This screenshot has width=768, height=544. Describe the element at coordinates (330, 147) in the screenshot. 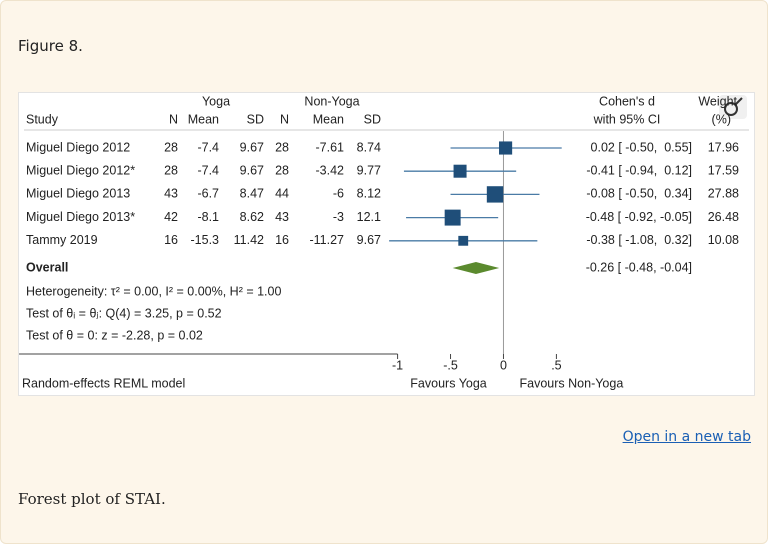

I see `table-cell: -7.61` at that location.